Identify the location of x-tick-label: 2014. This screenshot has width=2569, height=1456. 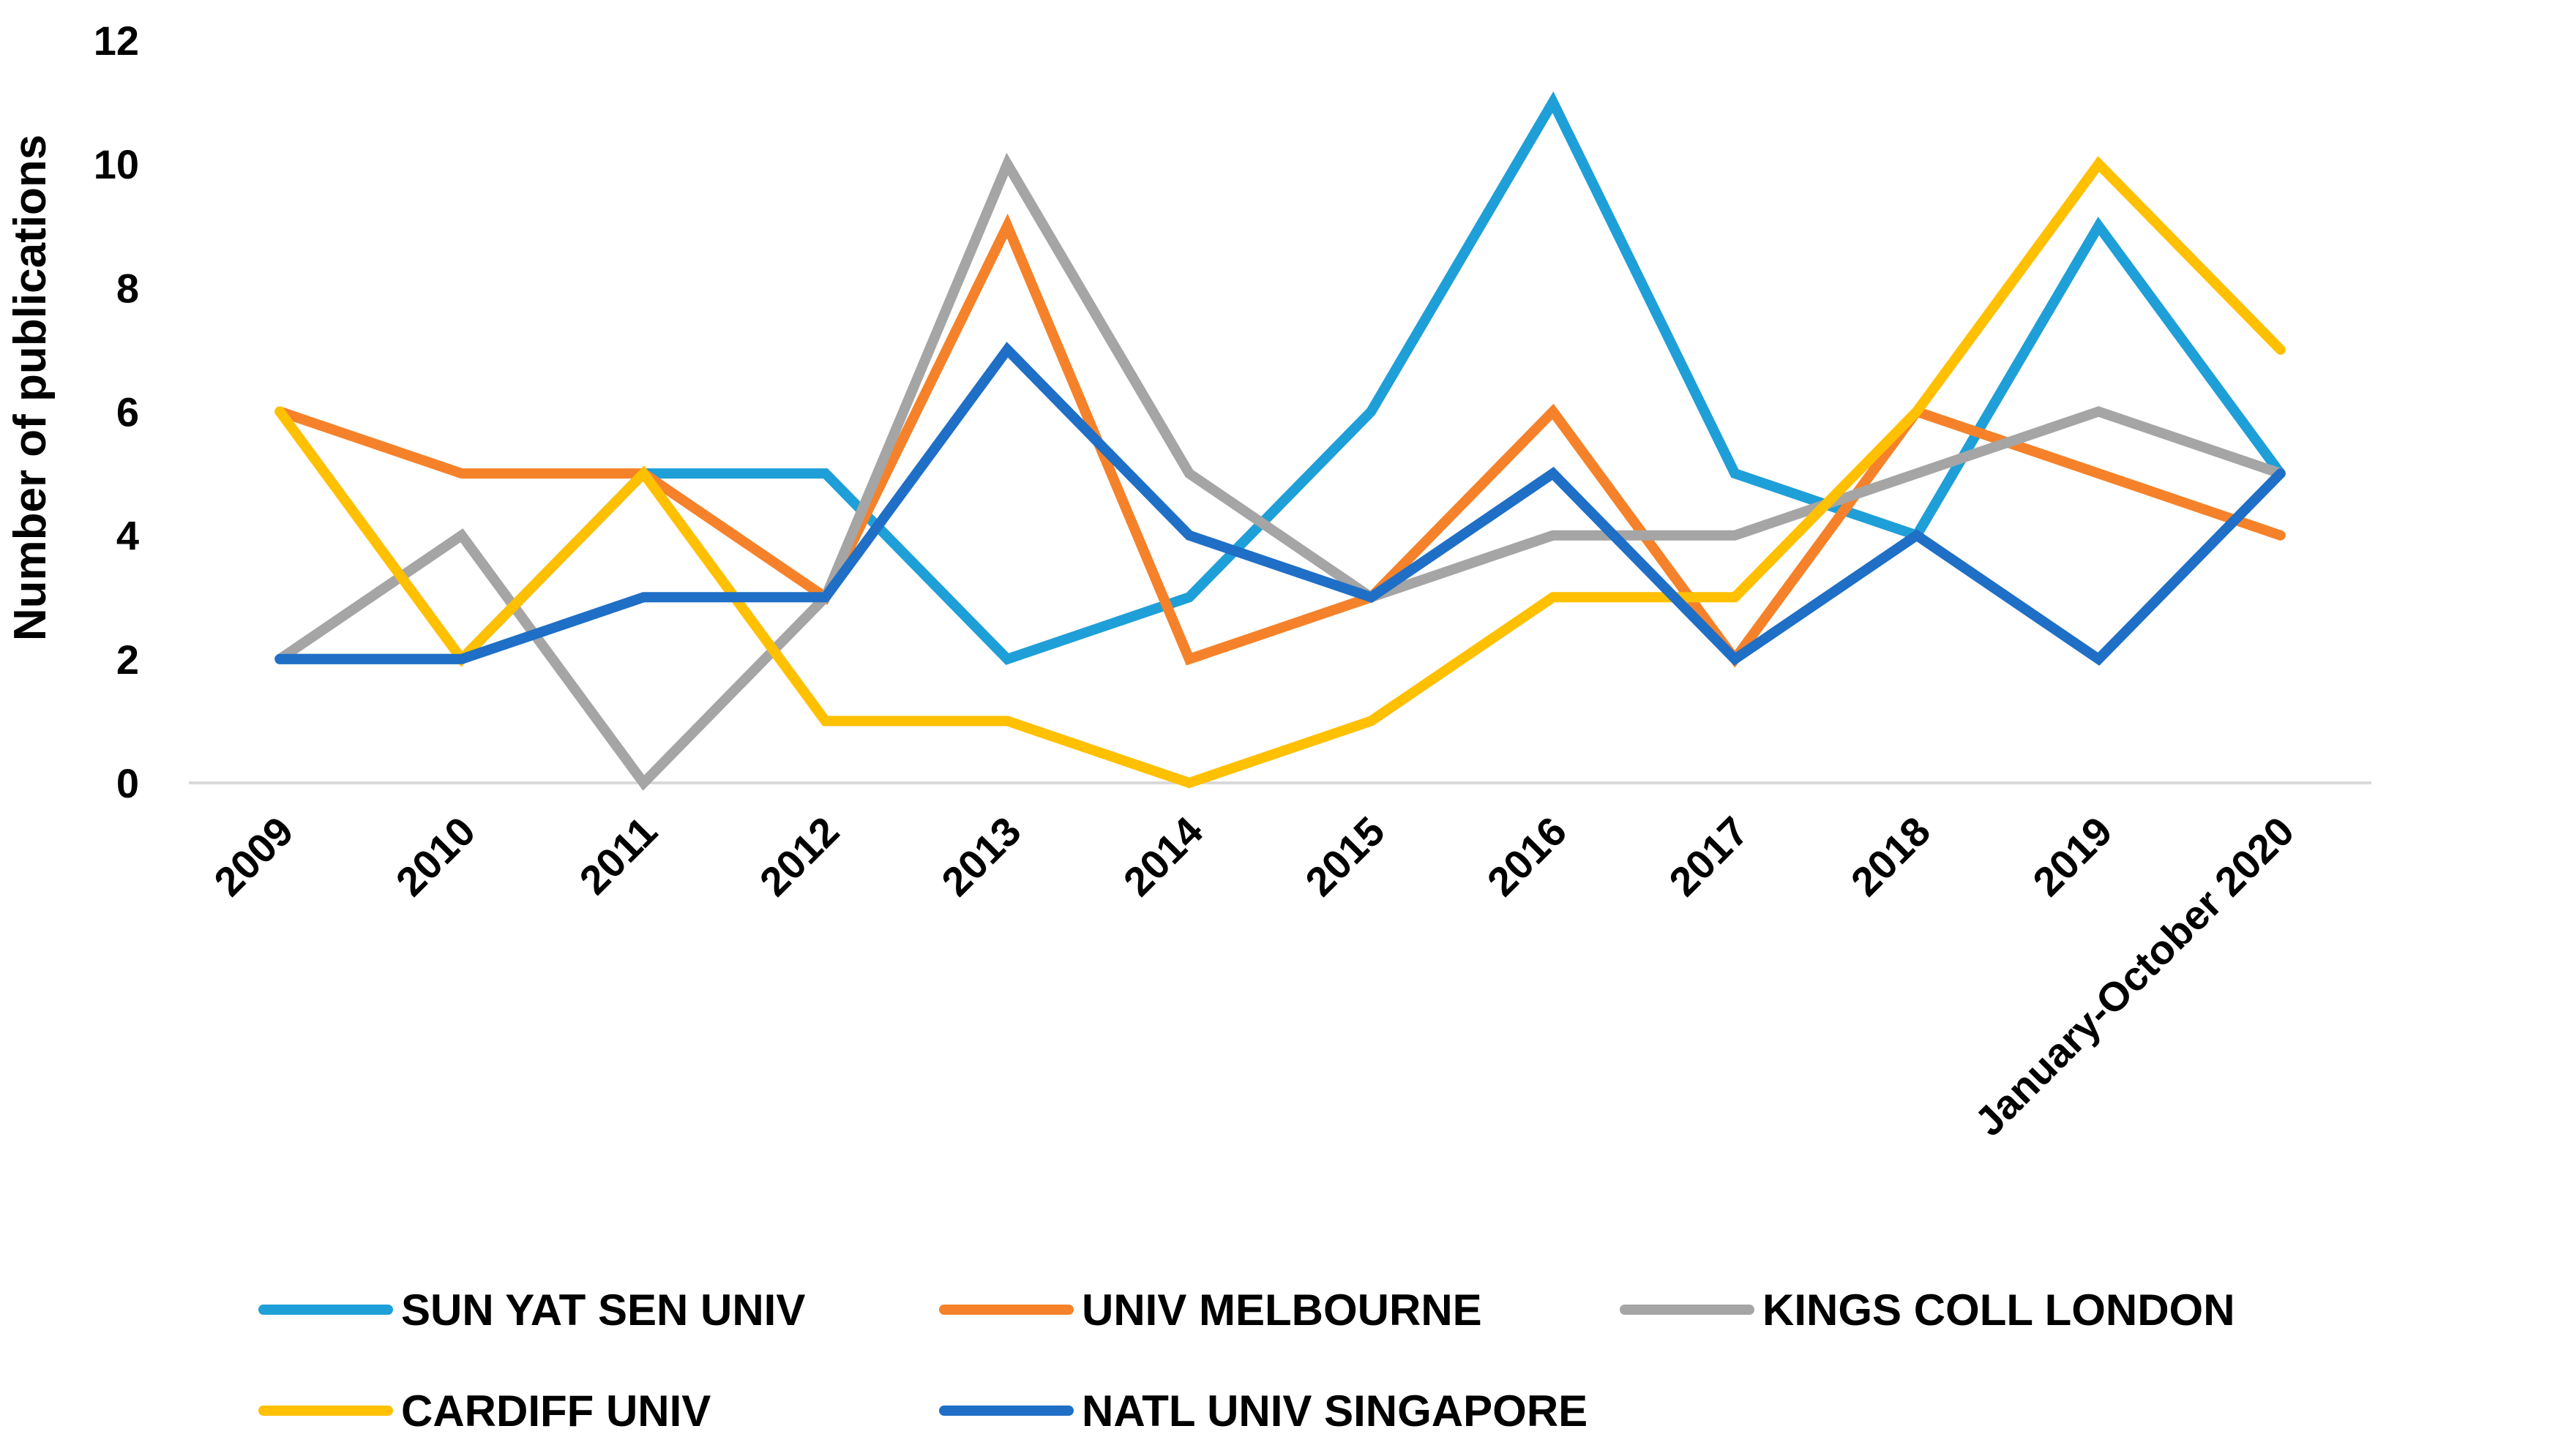
(1163, 856).